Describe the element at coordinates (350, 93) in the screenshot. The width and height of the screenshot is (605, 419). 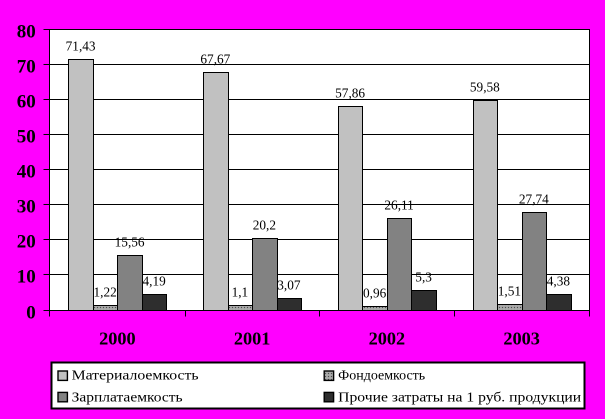
I see `svg-text: 57,86` at that location.